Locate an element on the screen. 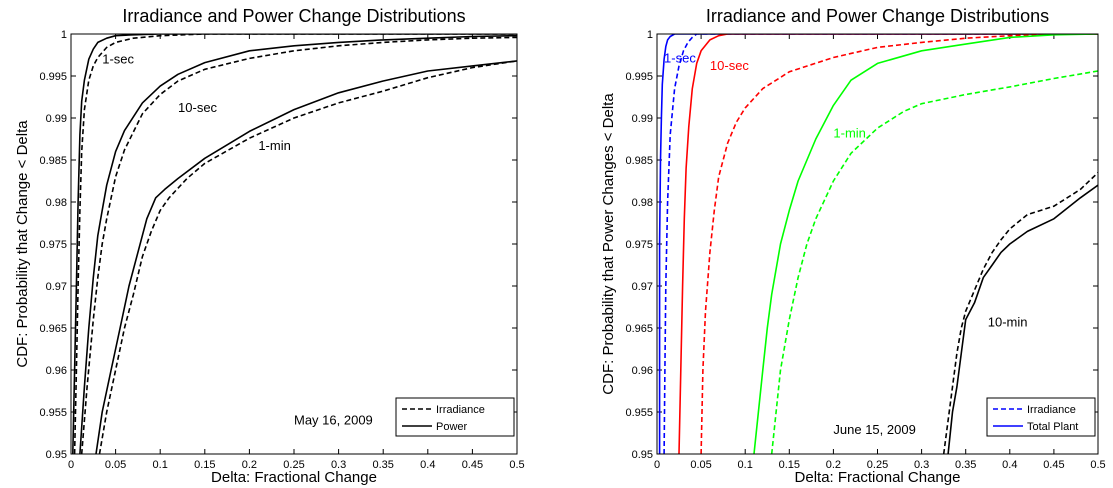 The width and height of the screenshot is (1113, 488). annotation-label: June 15, 2009 is located at coordinates (874, 429).